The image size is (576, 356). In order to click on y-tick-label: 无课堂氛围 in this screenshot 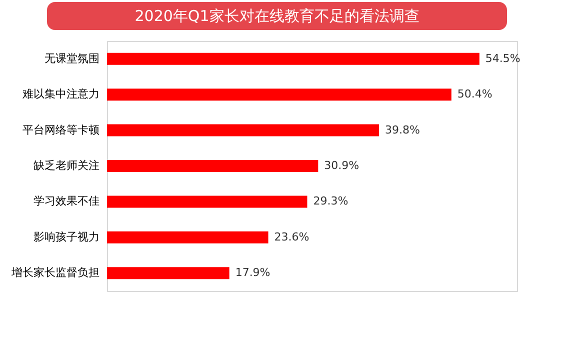, I will do `click(72, 58)`.